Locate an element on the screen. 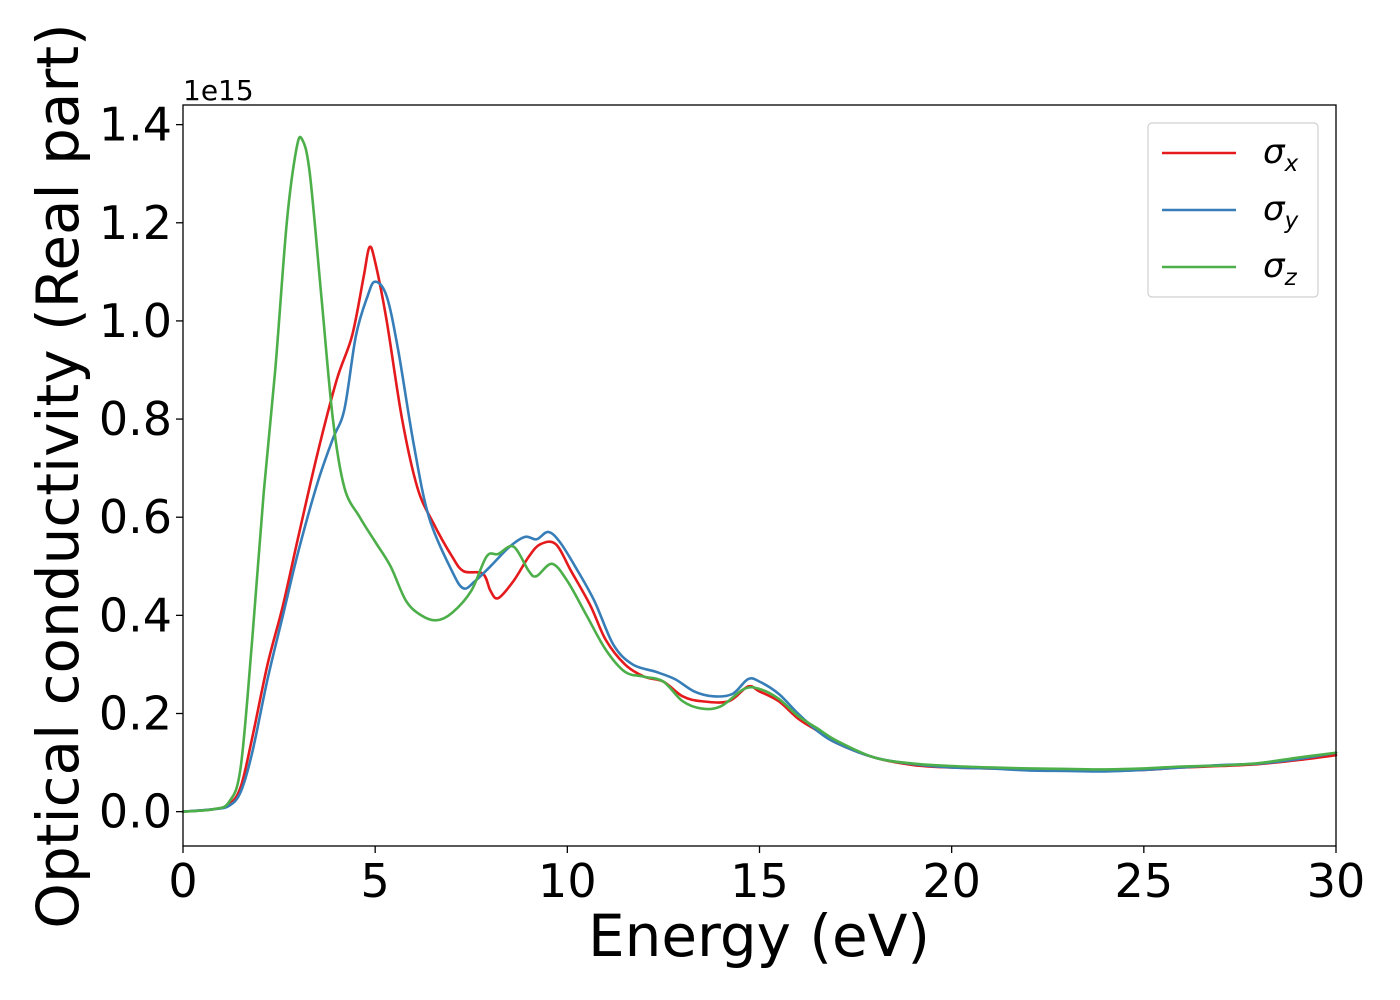 This screenshot has height=1000, width=1400. y-tick-label: 1.4 is located at coordinates (135, 125).